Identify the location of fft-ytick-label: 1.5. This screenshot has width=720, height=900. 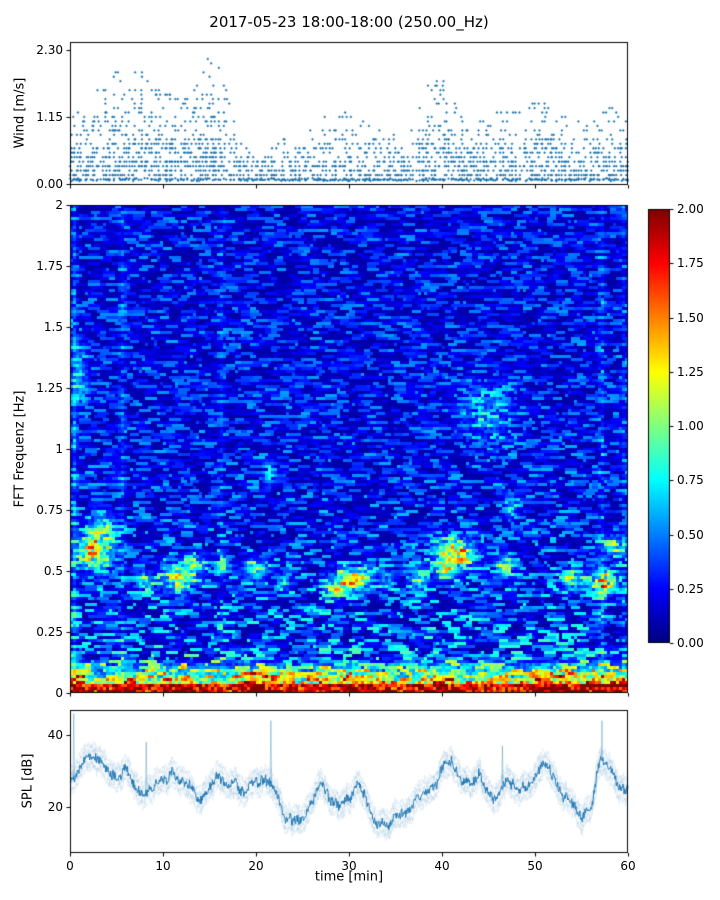
(53, 327).